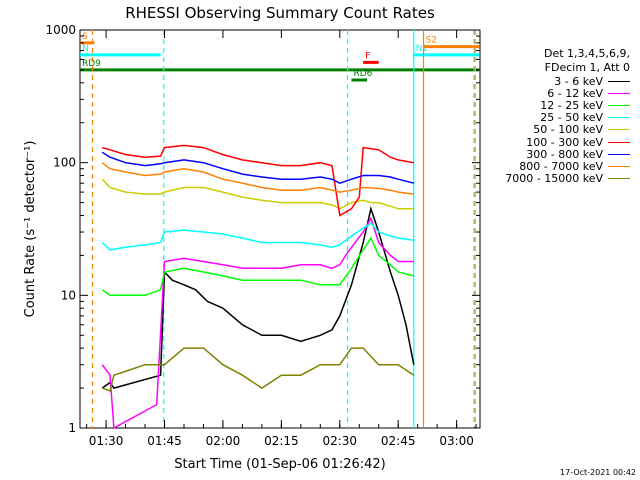 This screenshot has height=480, width=640. I want to click on x-tick-label: 02:00, so click(223, 441).